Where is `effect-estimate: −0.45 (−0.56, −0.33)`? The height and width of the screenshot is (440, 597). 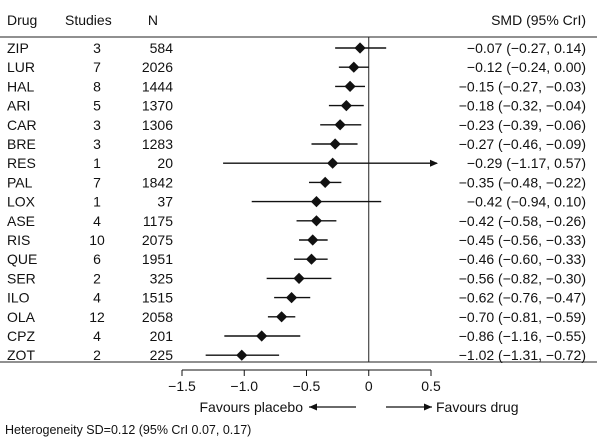
effect-estimate: −0.45 (−0.56, −0.33) is located at coordinates (522, 240).